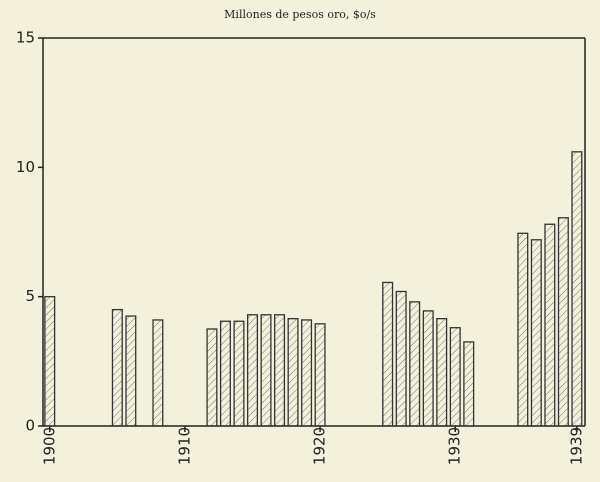 This screenshot has width=600, height=482. I want to click on y-tick-label: 15, so click(25, 38).